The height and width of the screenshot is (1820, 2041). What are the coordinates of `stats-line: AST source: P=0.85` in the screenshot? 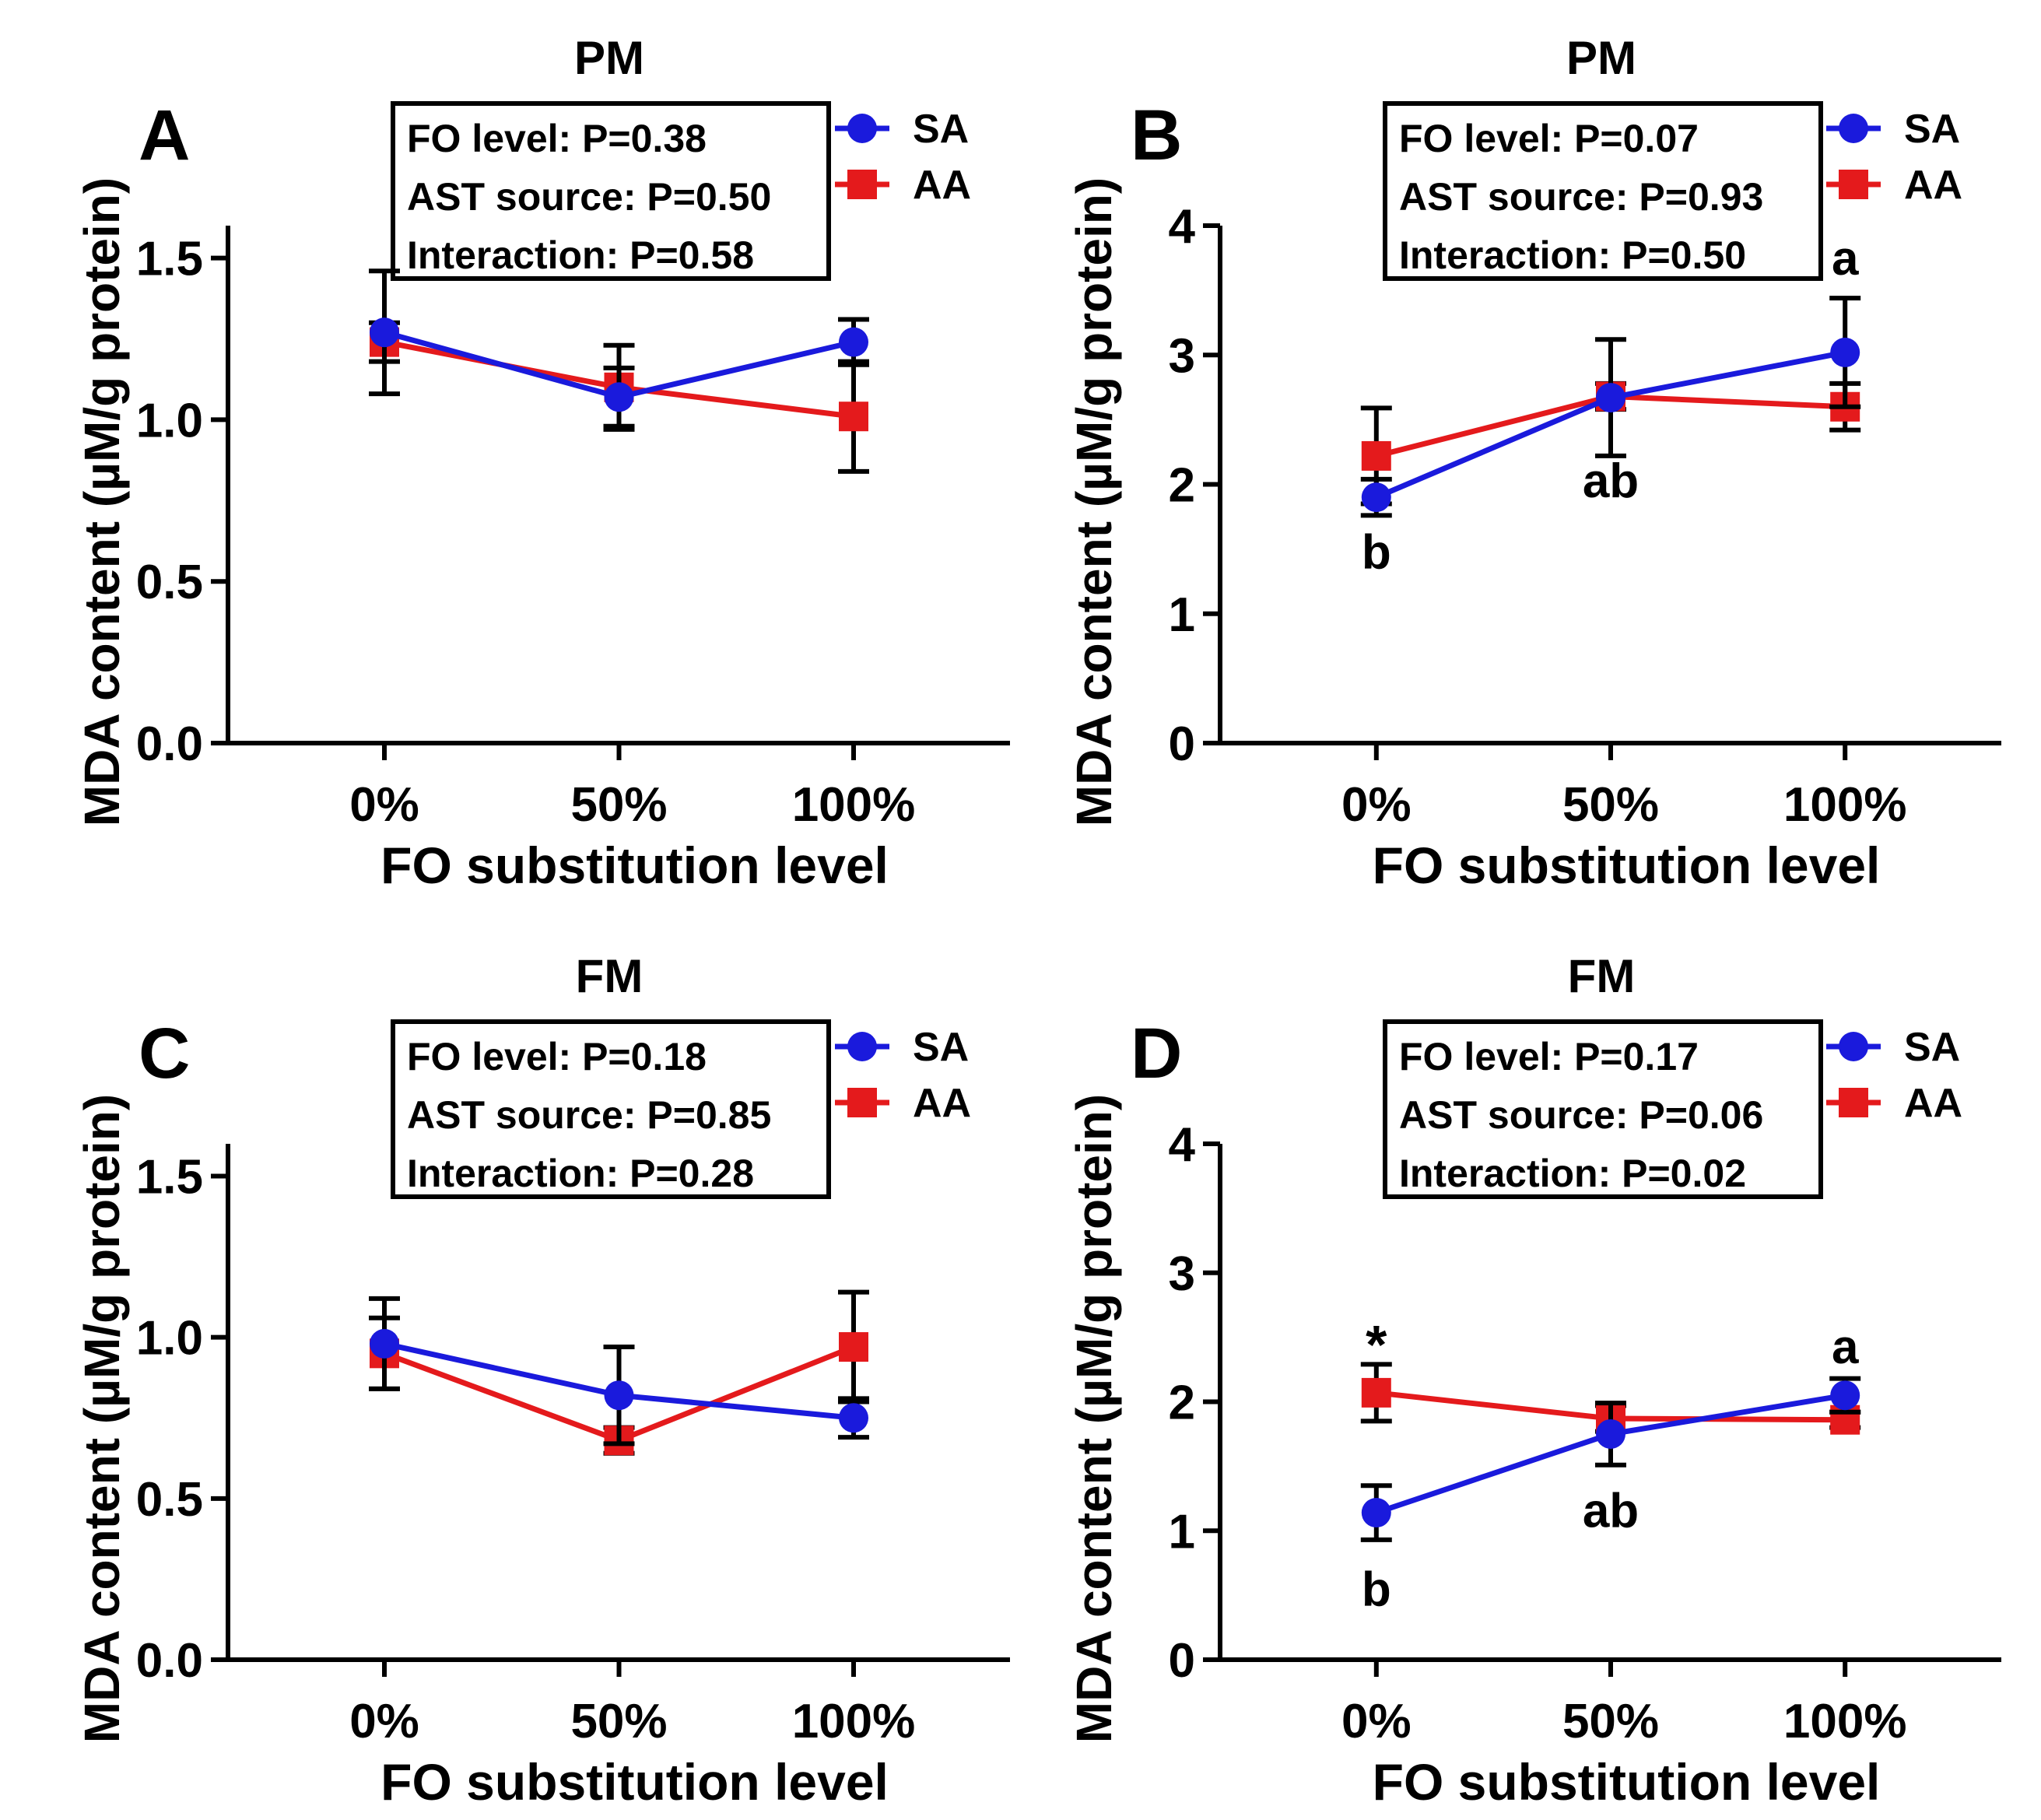 It's located at (589, 1115).